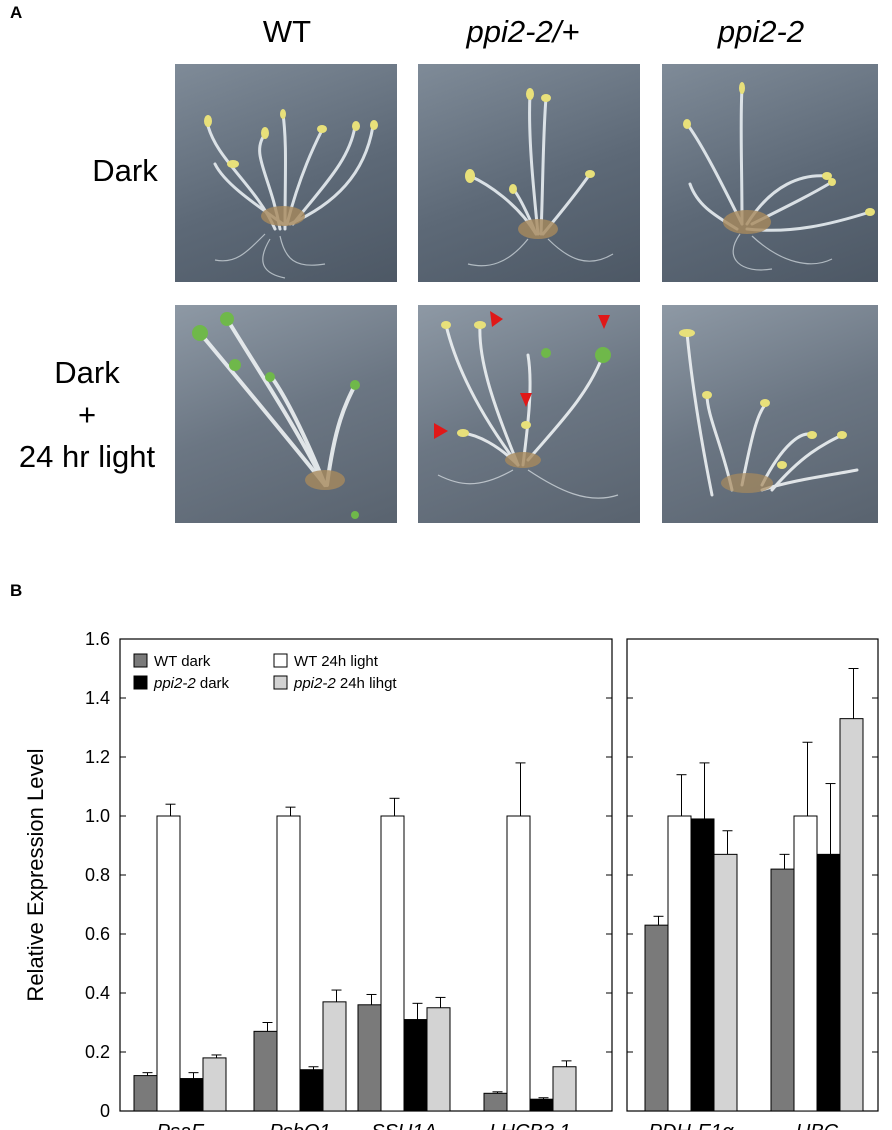 The image size is (892, 1130). What do you see at coordinates (529, 173) in the screenshot?
I see `photo-ppi2-2-het-dark` at bounding box center [529, 173].